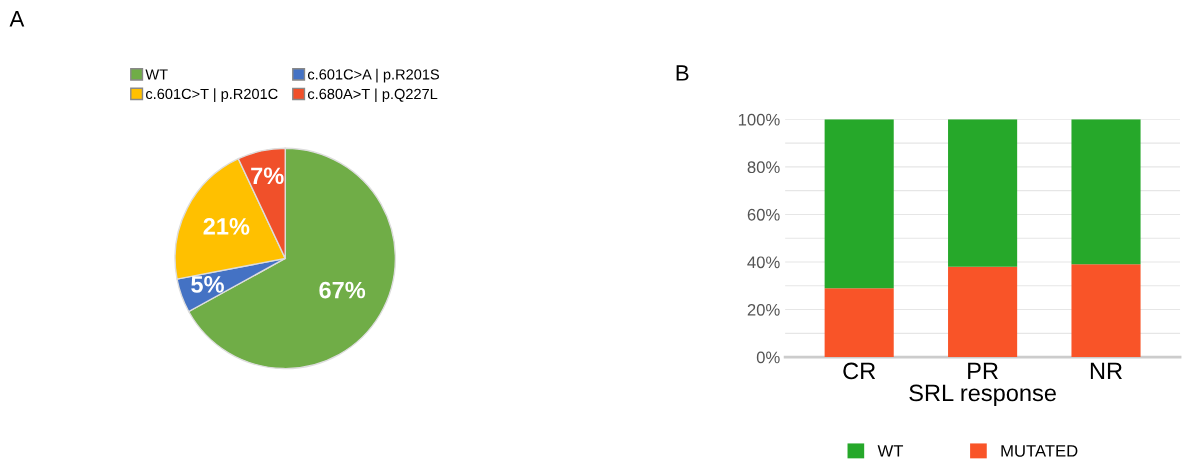  I want to click on x-tick-label: CR, so click(859, 371).